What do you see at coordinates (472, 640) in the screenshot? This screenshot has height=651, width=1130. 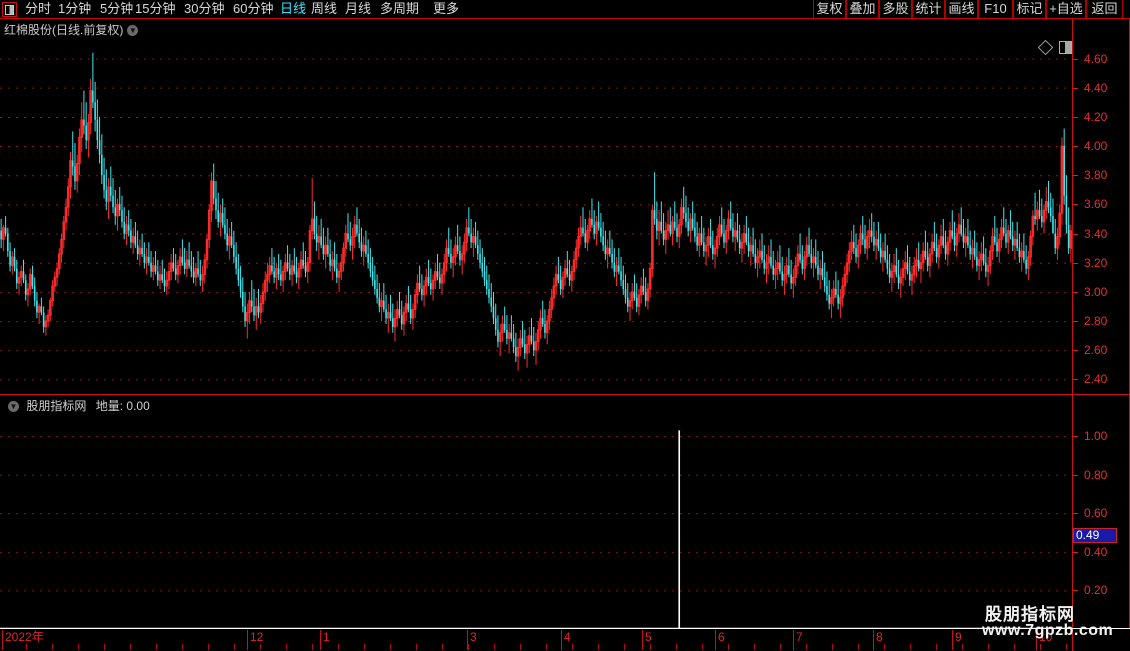 I see `date-axis-label-3: 3` at bounding box center [472, 640].